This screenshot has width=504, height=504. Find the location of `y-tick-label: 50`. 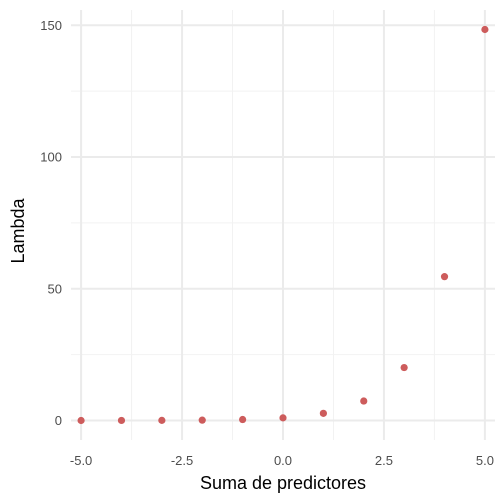

y-tick-label: 50 is located at coordinates (55, 288).